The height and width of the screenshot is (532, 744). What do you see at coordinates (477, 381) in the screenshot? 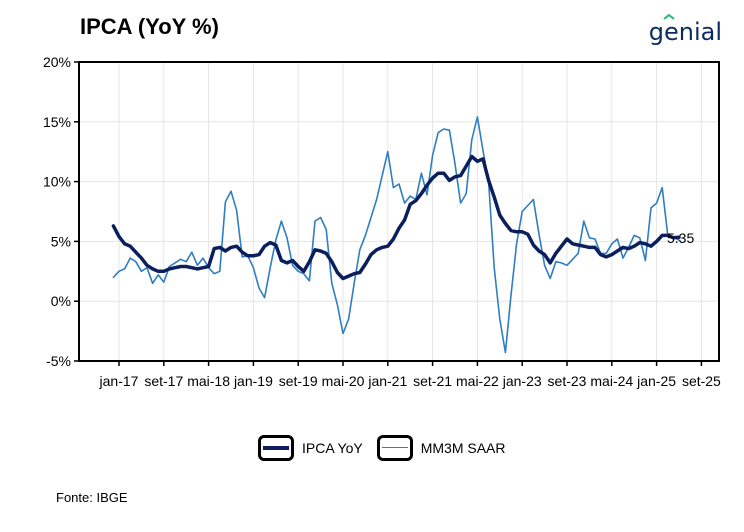
I see `x-tick-label: mai-22` at bounding box center [477, 381].